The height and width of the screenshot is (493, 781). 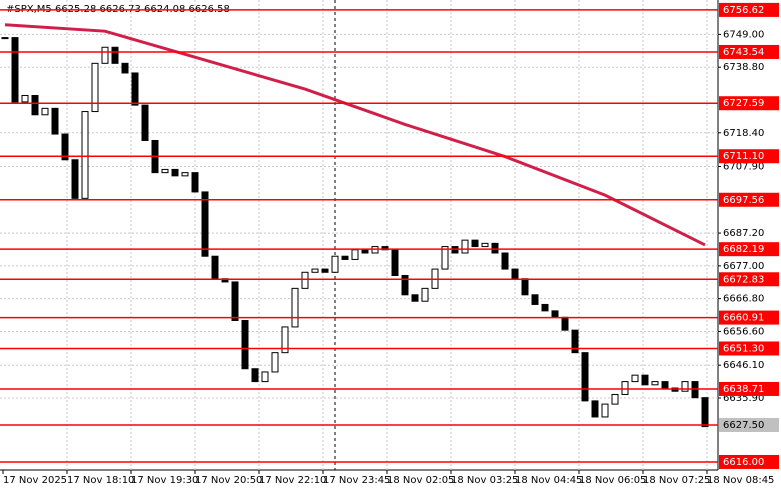 What do you see at coordinates (743, 365) in the screenshot?
I see `y-tick-label: 6646.10` at bounding box center [743, 365].